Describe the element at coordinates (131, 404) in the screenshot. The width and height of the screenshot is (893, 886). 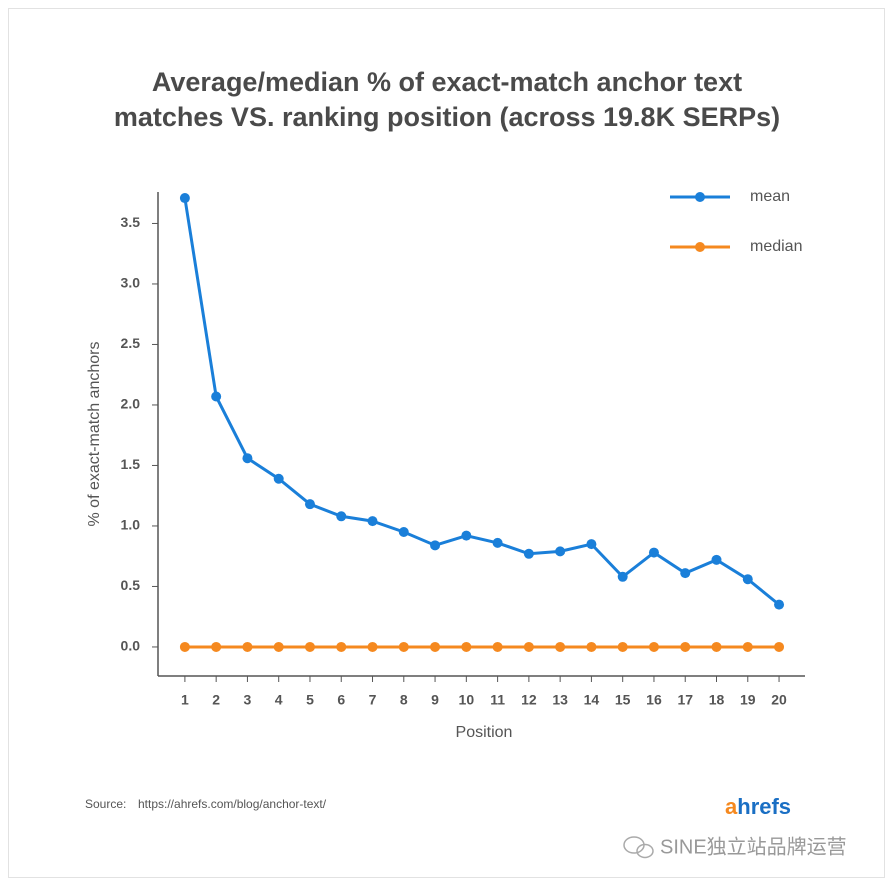
I see `y-tick-label: 2.0` at that location.